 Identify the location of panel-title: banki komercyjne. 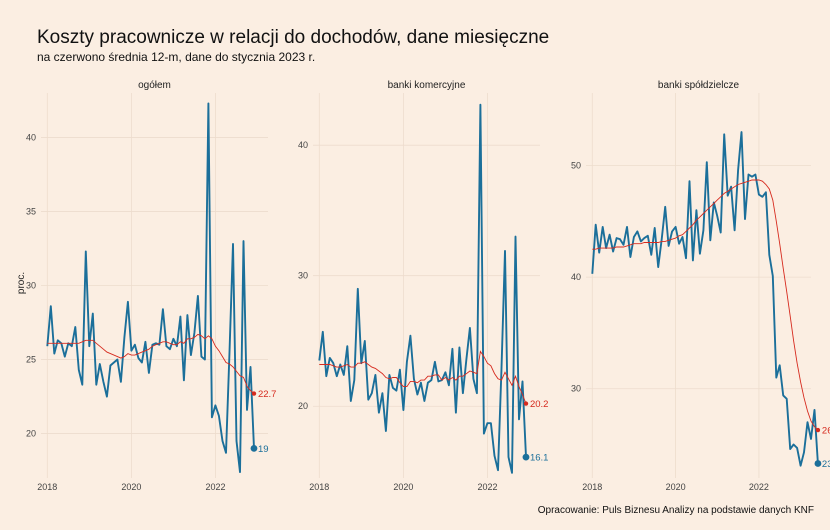
(427, 85).